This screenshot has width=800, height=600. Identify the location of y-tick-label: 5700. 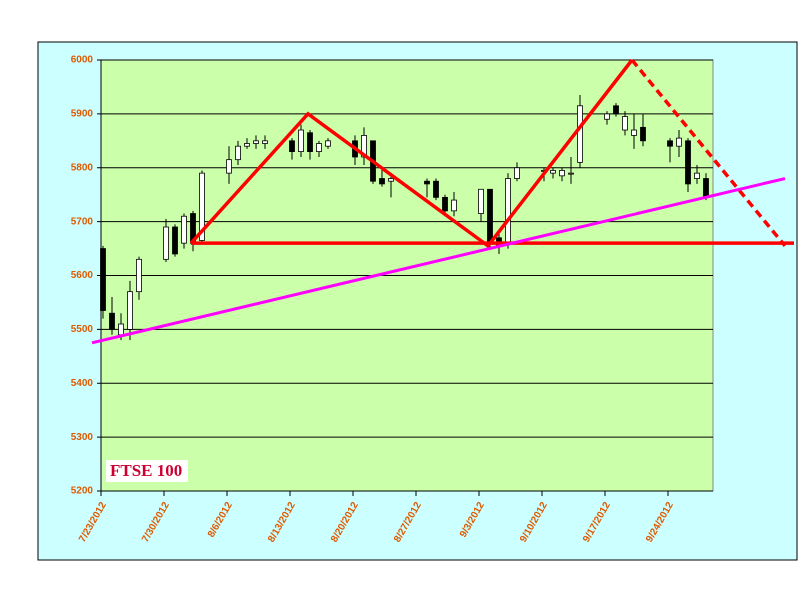
(82, 221).